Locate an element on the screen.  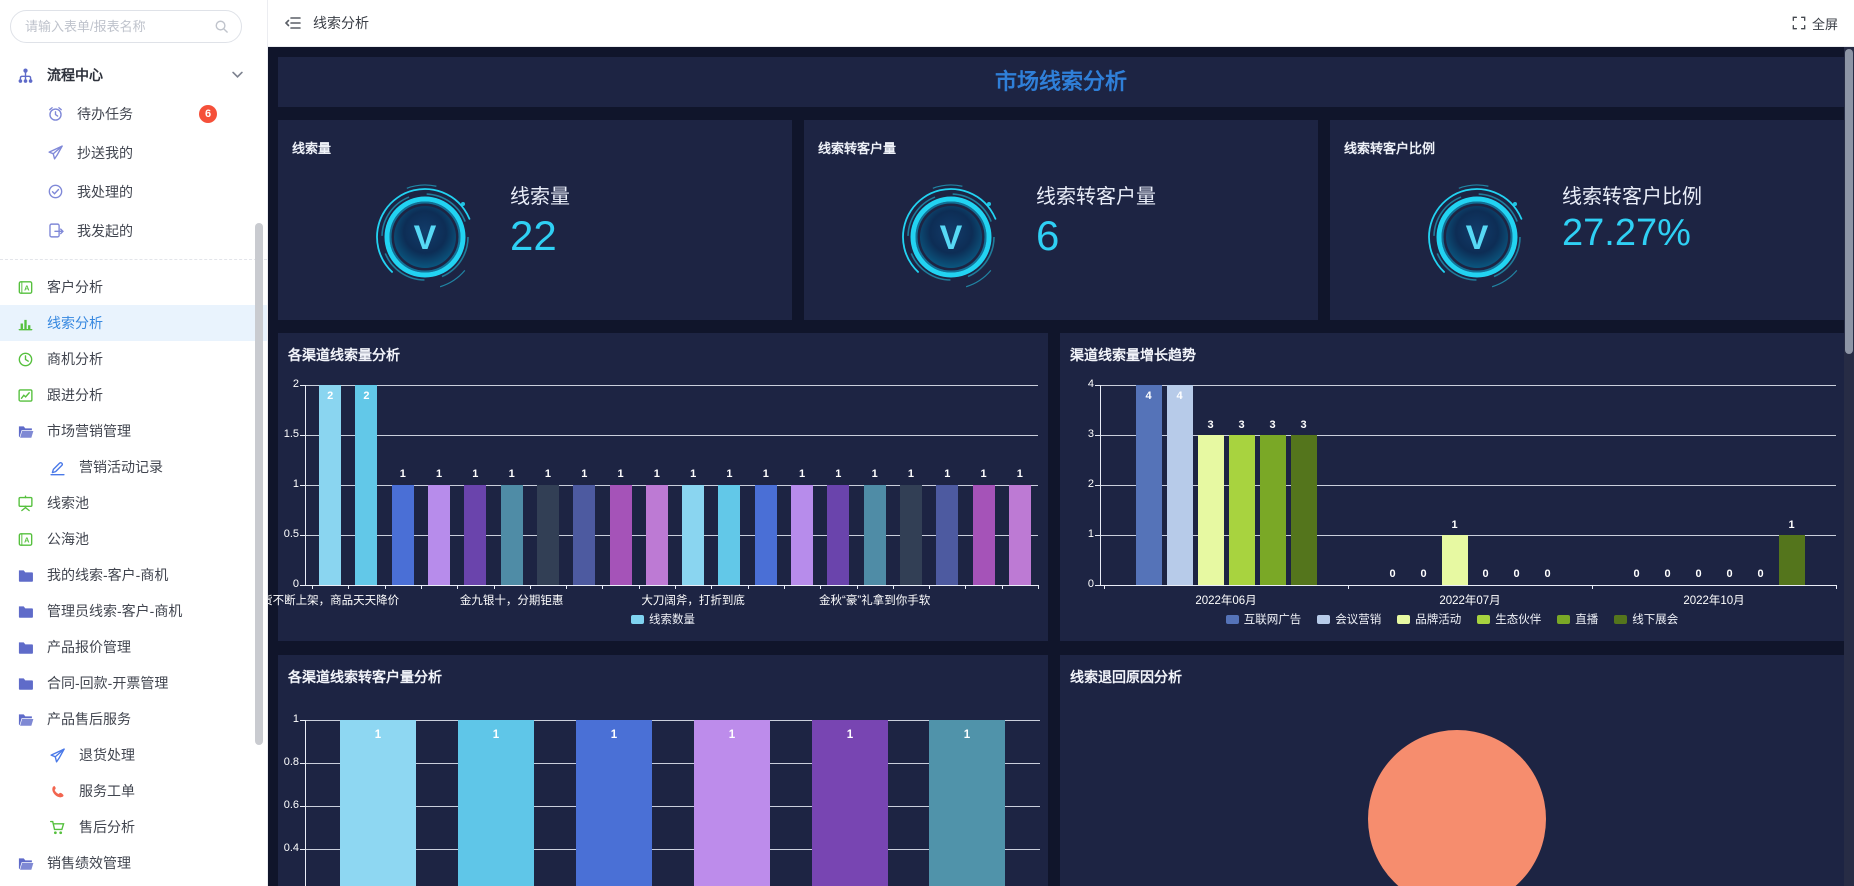
menu-fold-icon is located at coordinates (293, 23).